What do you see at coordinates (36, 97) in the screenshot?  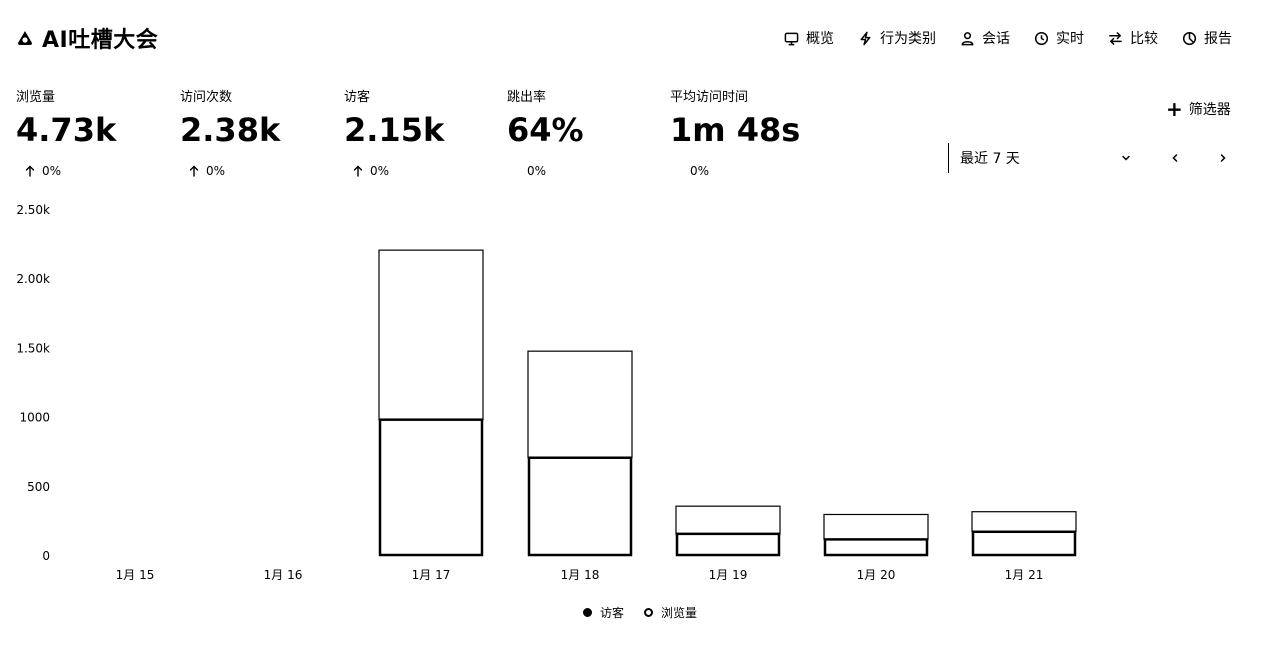 I see `stat-label: 浏览量` at bounding box center [36, 97].